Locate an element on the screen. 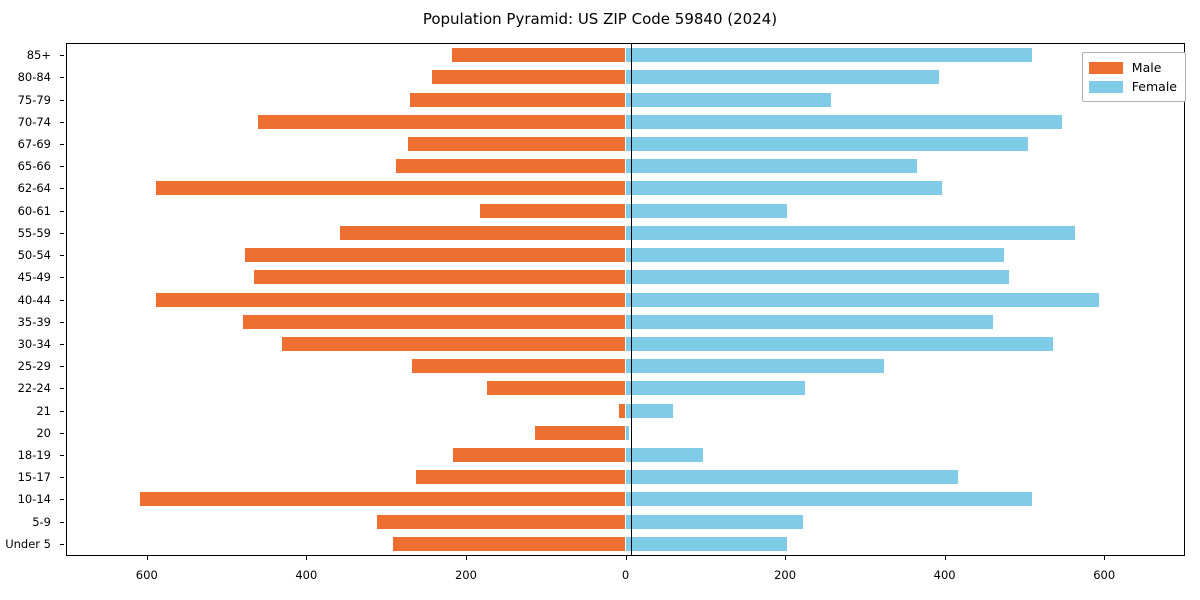 This screenshot has height=600, width=1200. y-tick-label: 20 is located at coordinates (43, 432).